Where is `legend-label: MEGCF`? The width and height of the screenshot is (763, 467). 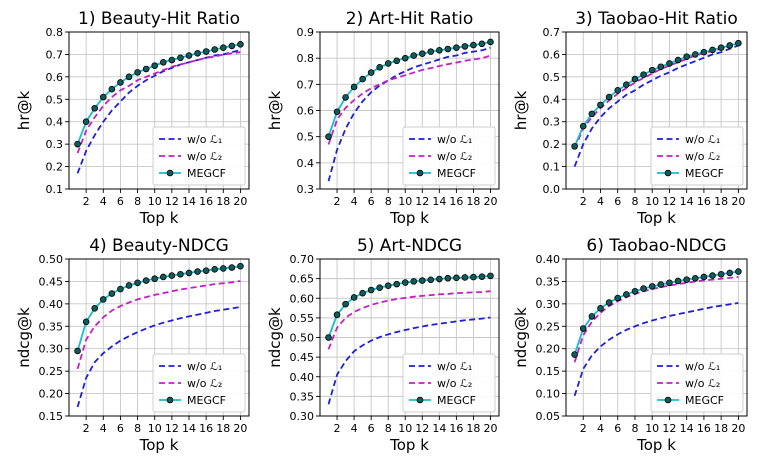 legend-label: MEGCF is located at coordinates (456, 173).